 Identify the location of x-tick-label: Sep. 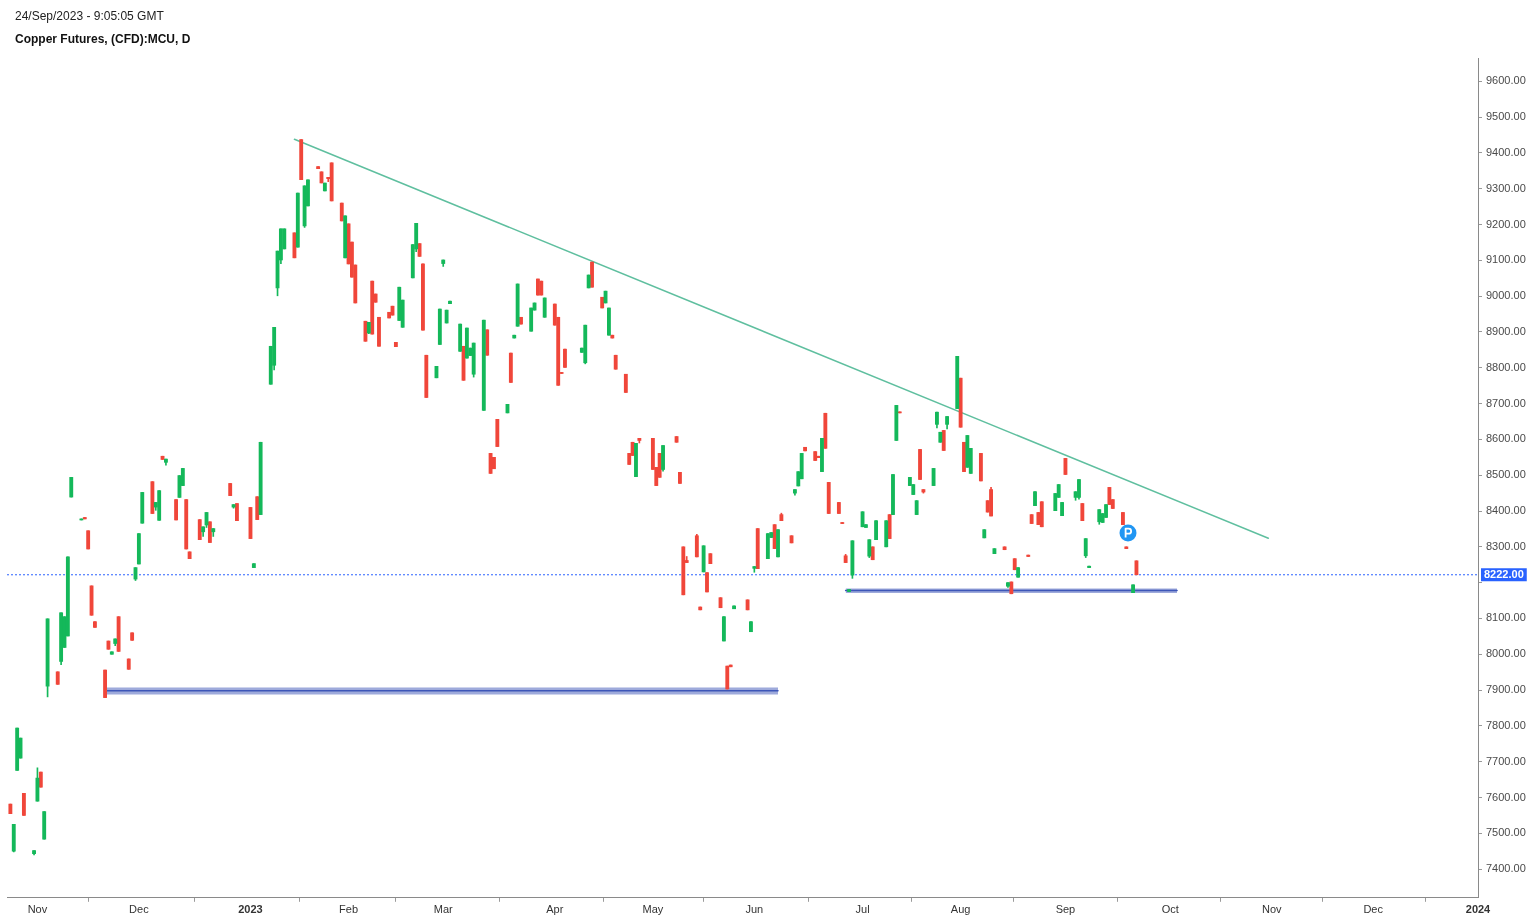
(1065, 909).